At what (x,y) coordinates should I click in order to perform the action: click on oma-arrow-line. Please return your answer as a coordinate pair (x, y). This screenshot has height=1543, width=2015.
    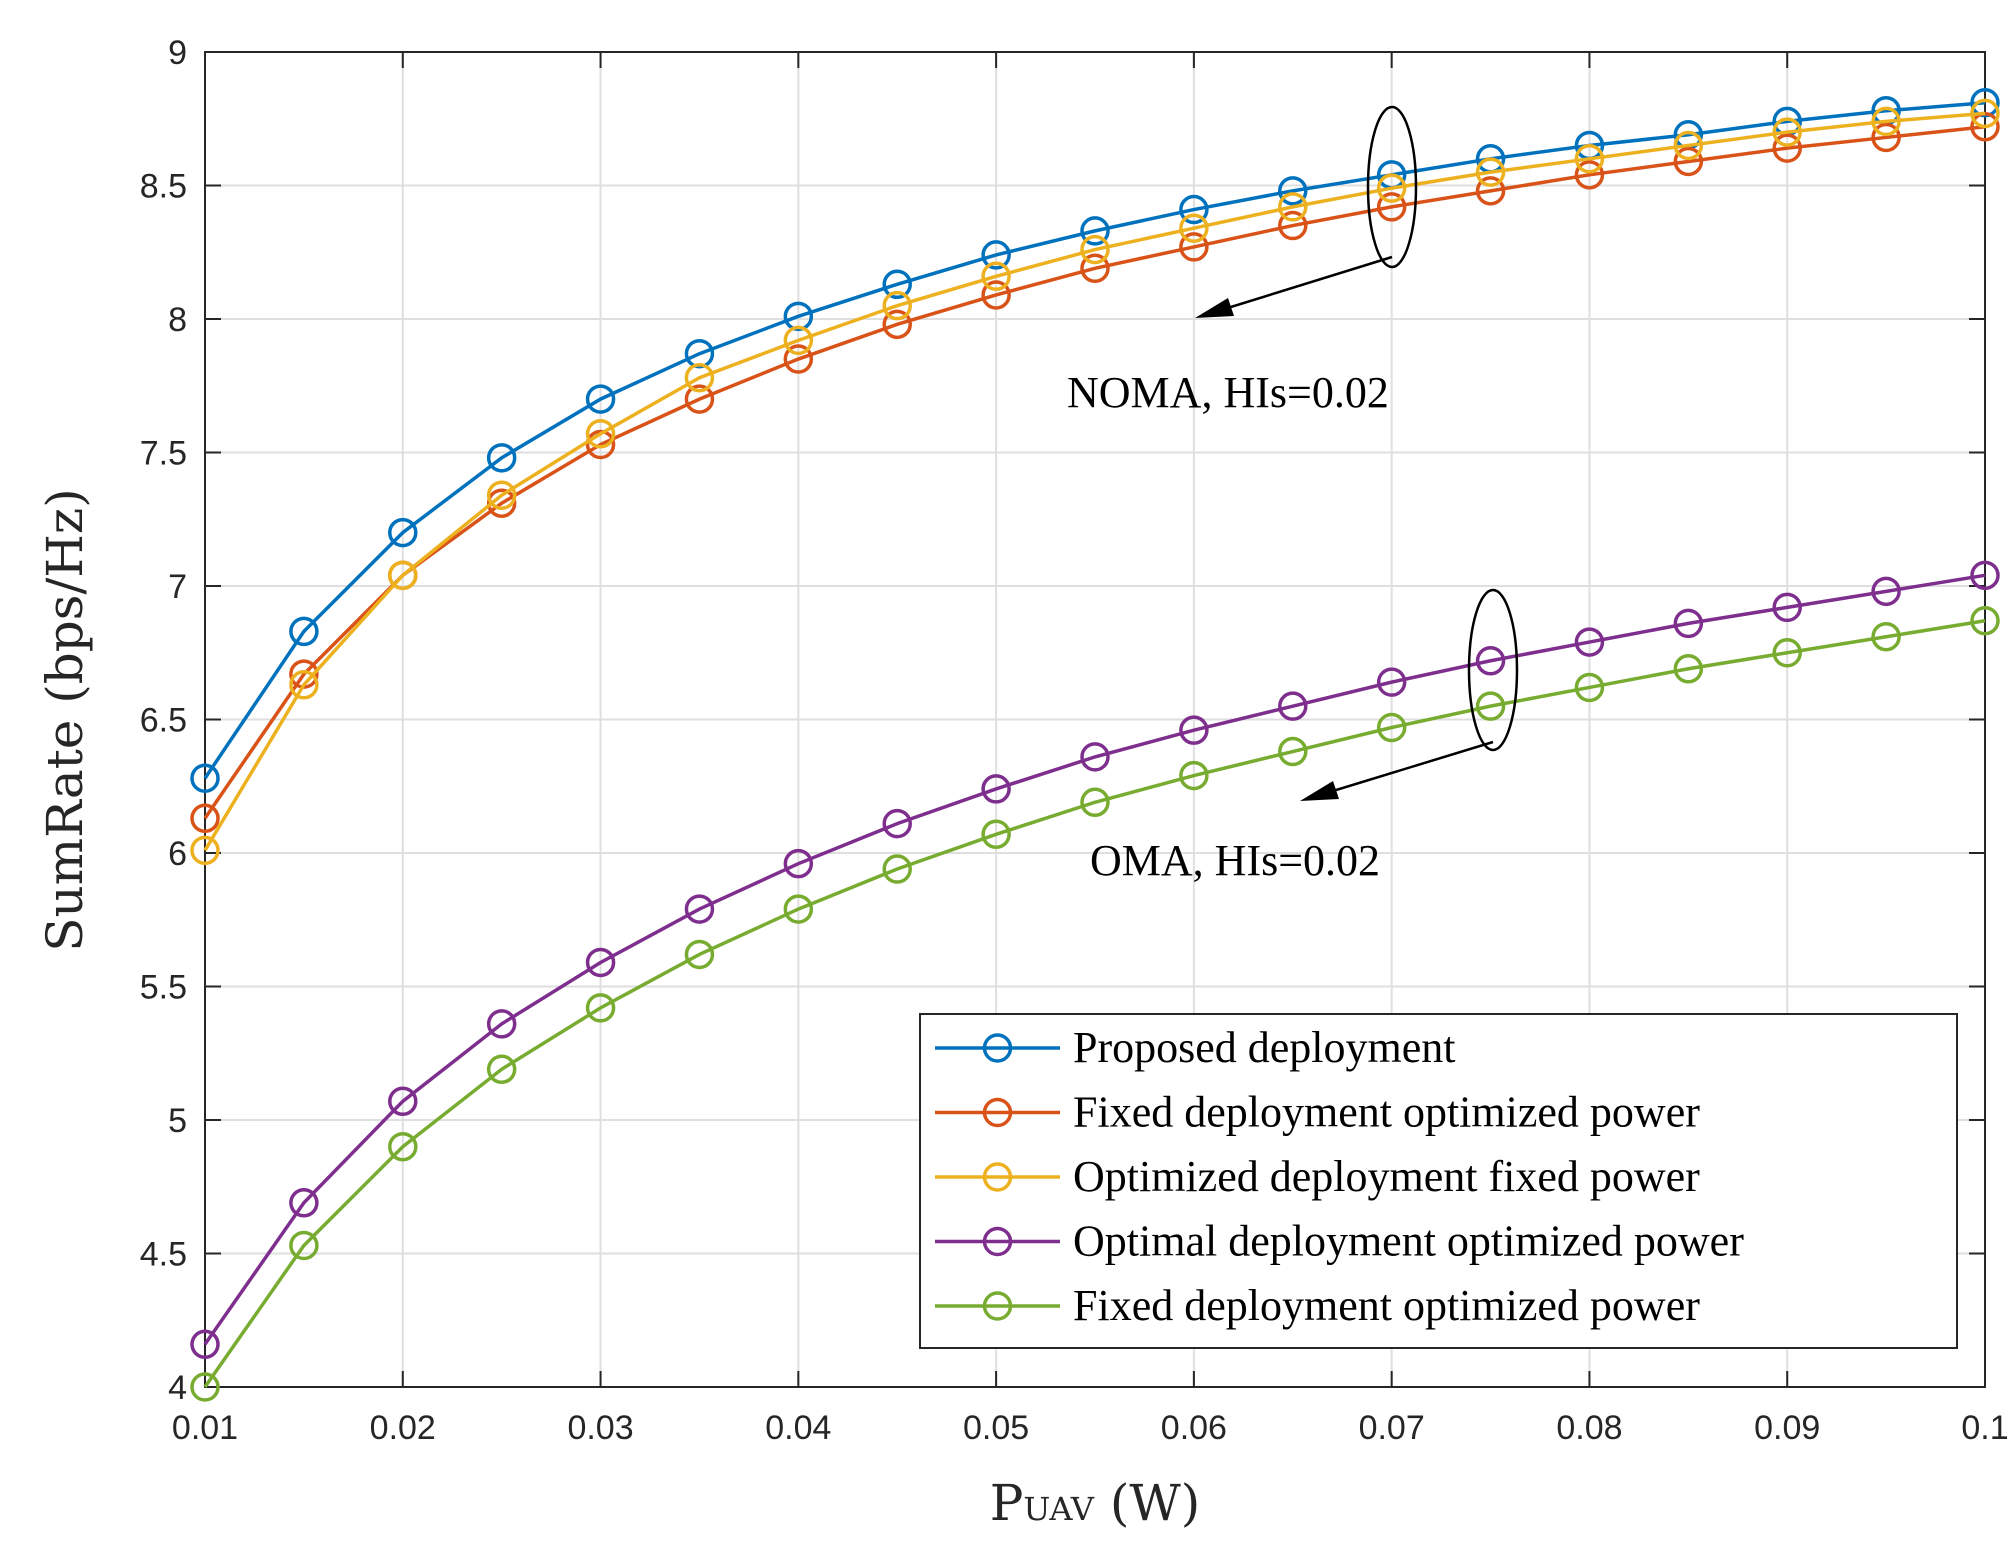
    Looking at the image, I should click on (1401, 770).